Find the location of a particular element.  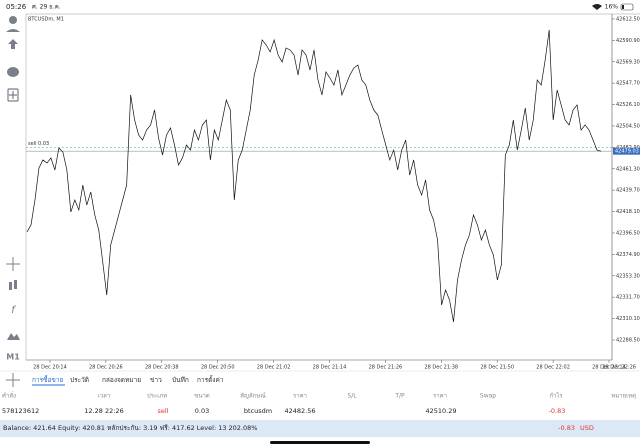

clock: 05:26 is located at coordinates (16, 7).